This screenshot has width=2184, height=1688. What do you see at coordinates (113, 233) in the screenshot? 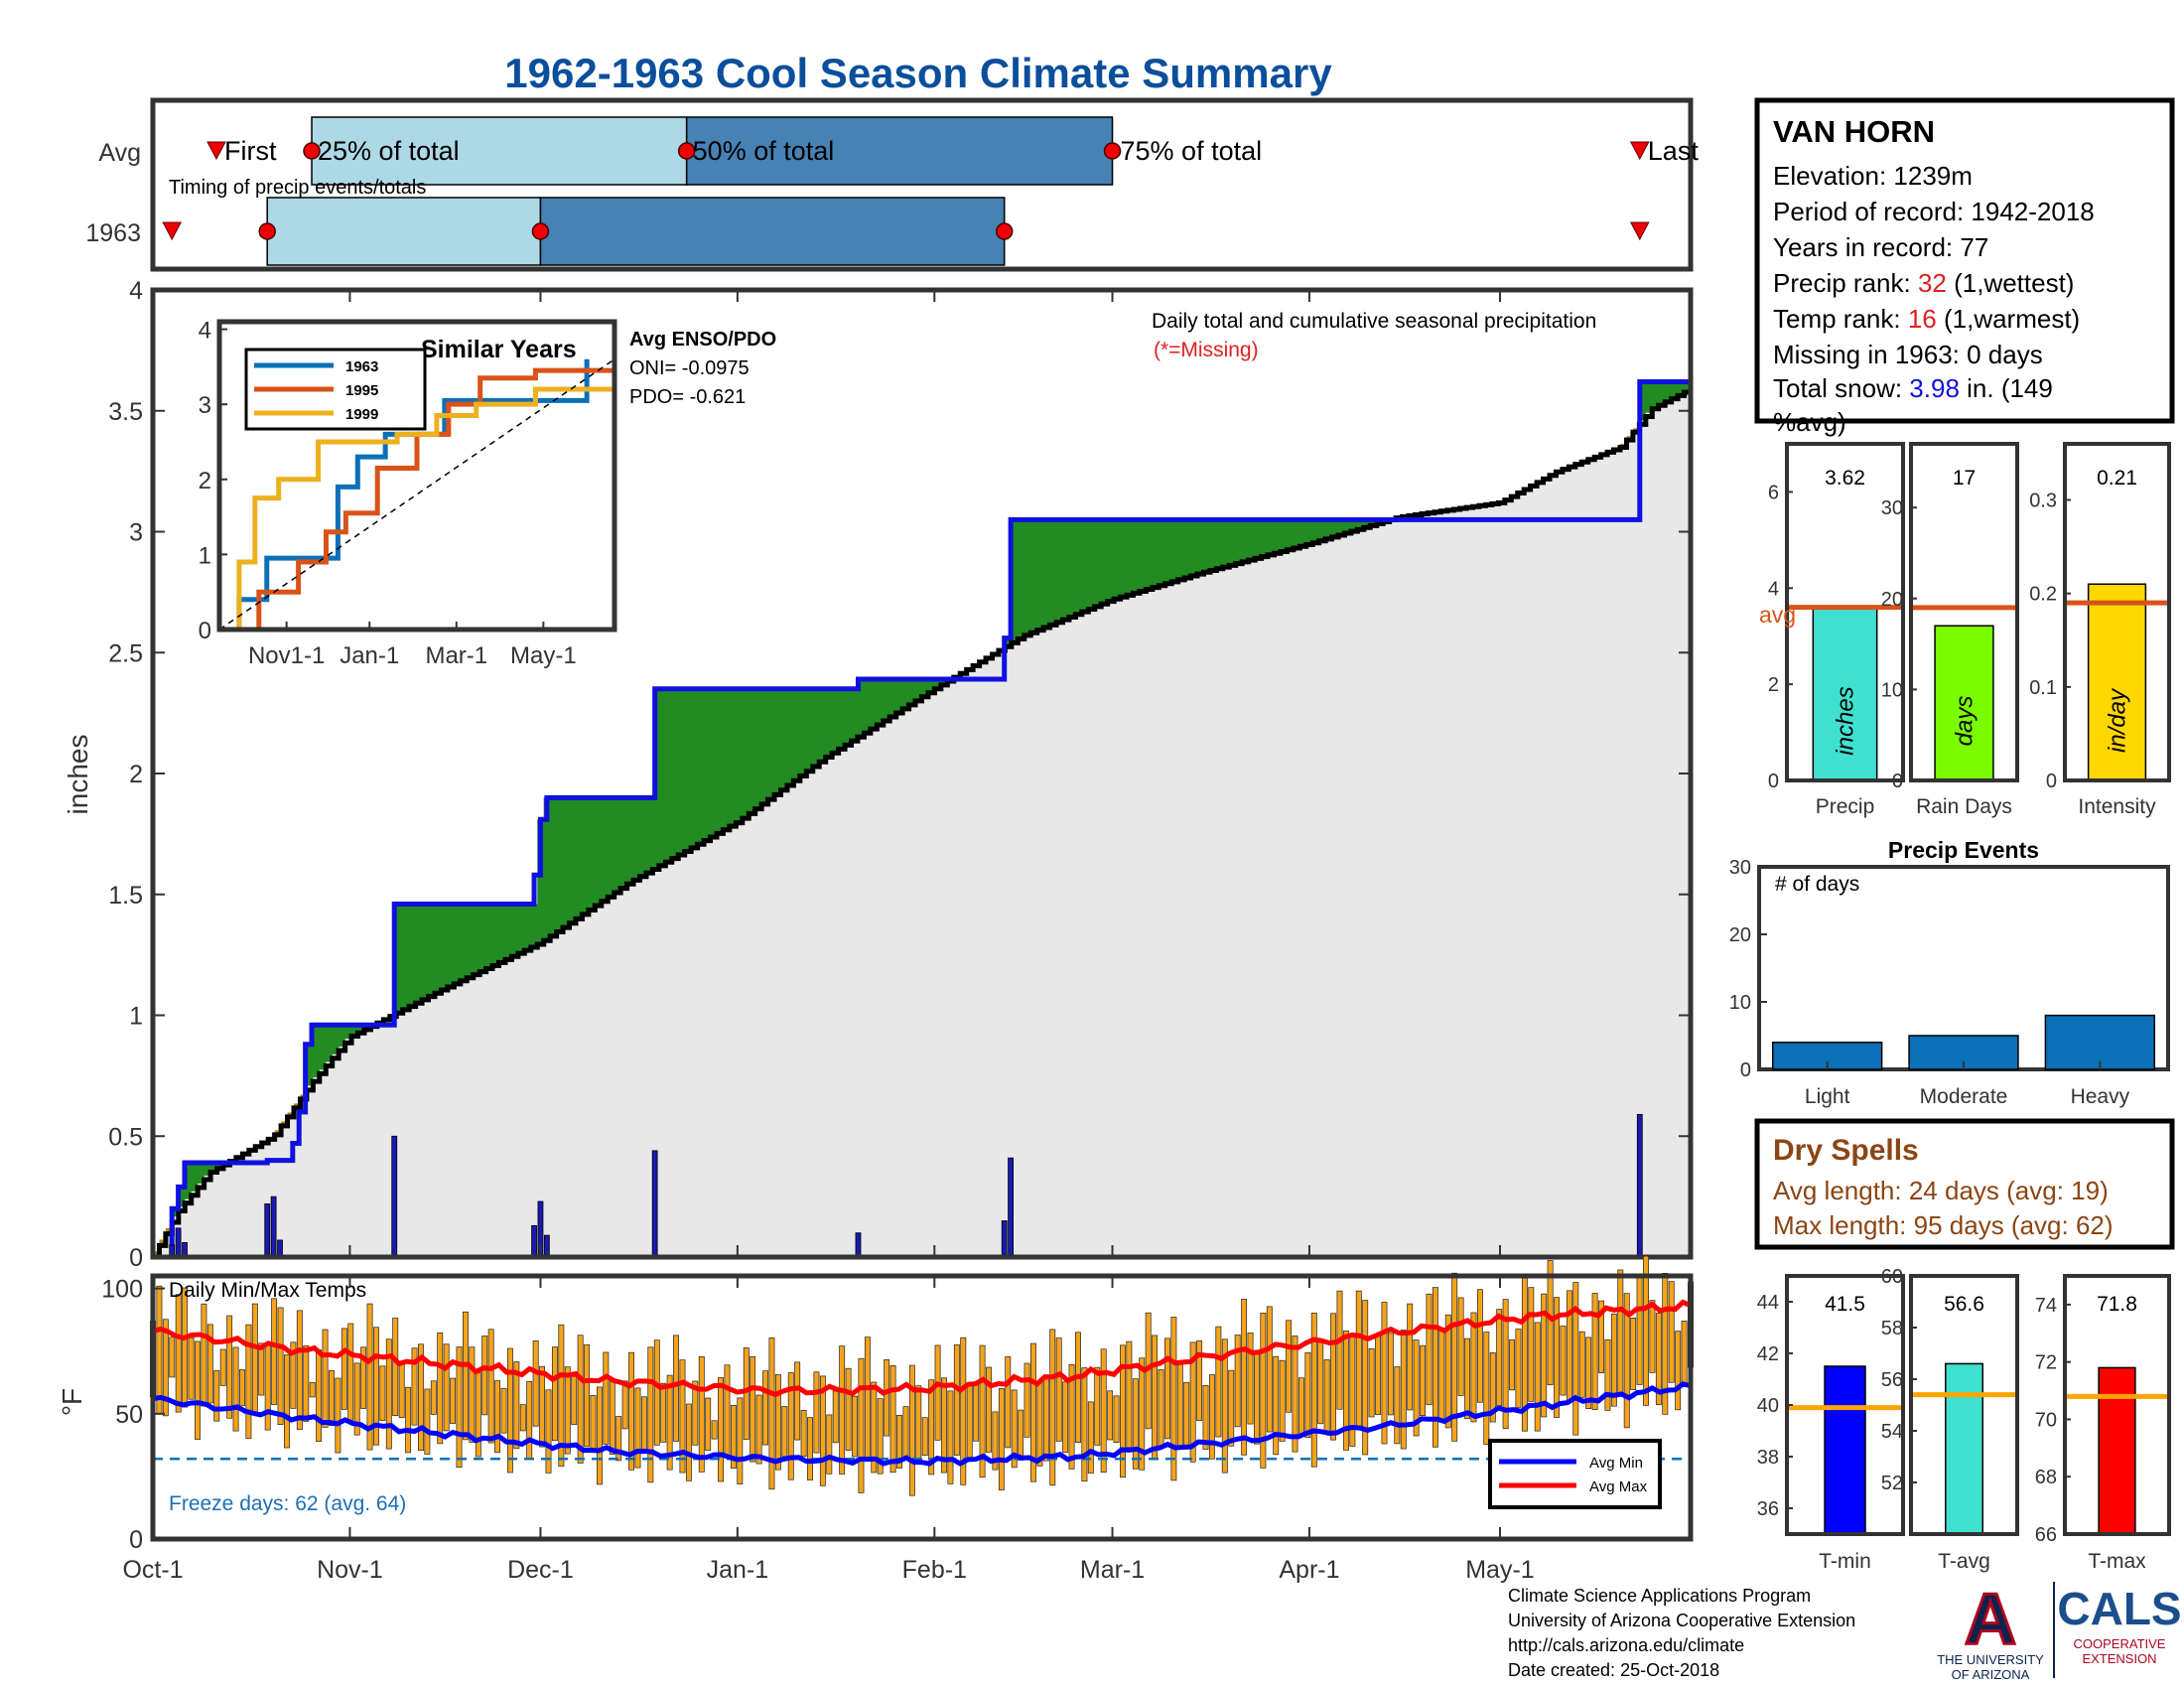
I see `timing-row-label-1963: 1963` at bounding box center [113, 233].